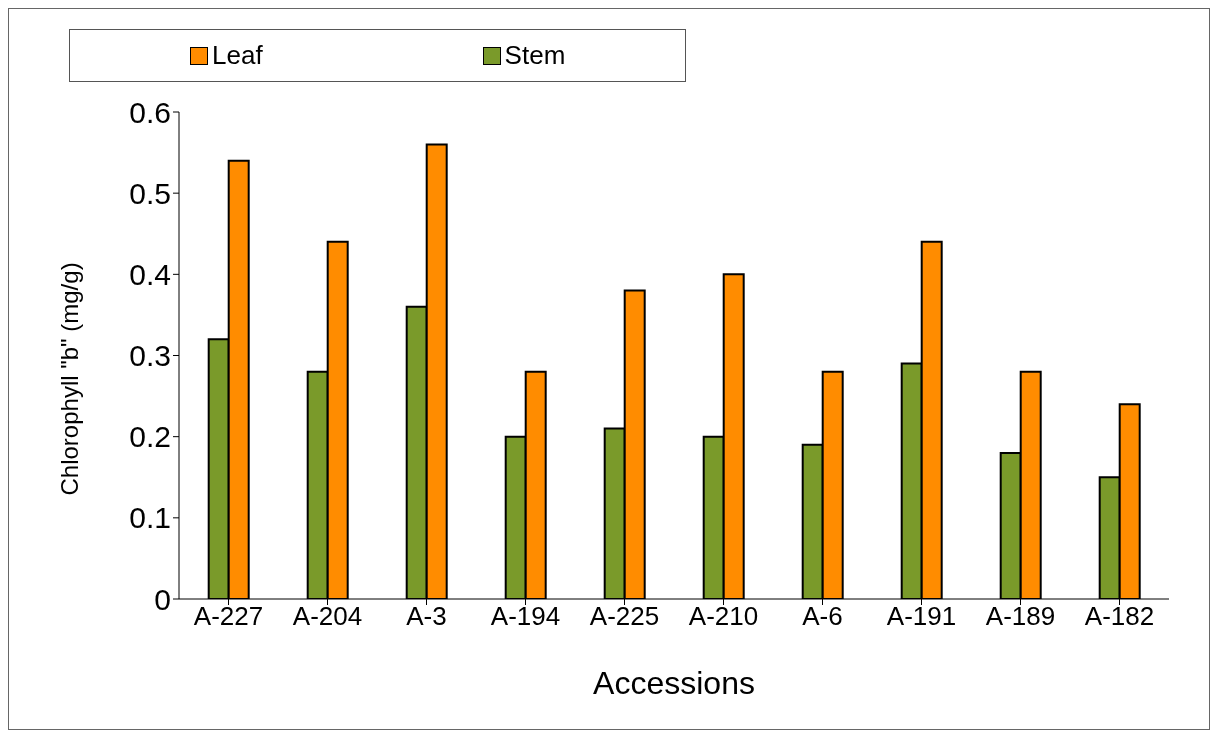 The width and height of the screenshot is (1223, 750). What do you see at coordinates (1020, 616) in the screenshot?
I see `x-tick-label: A-189` at bounding box center [1020, 616].